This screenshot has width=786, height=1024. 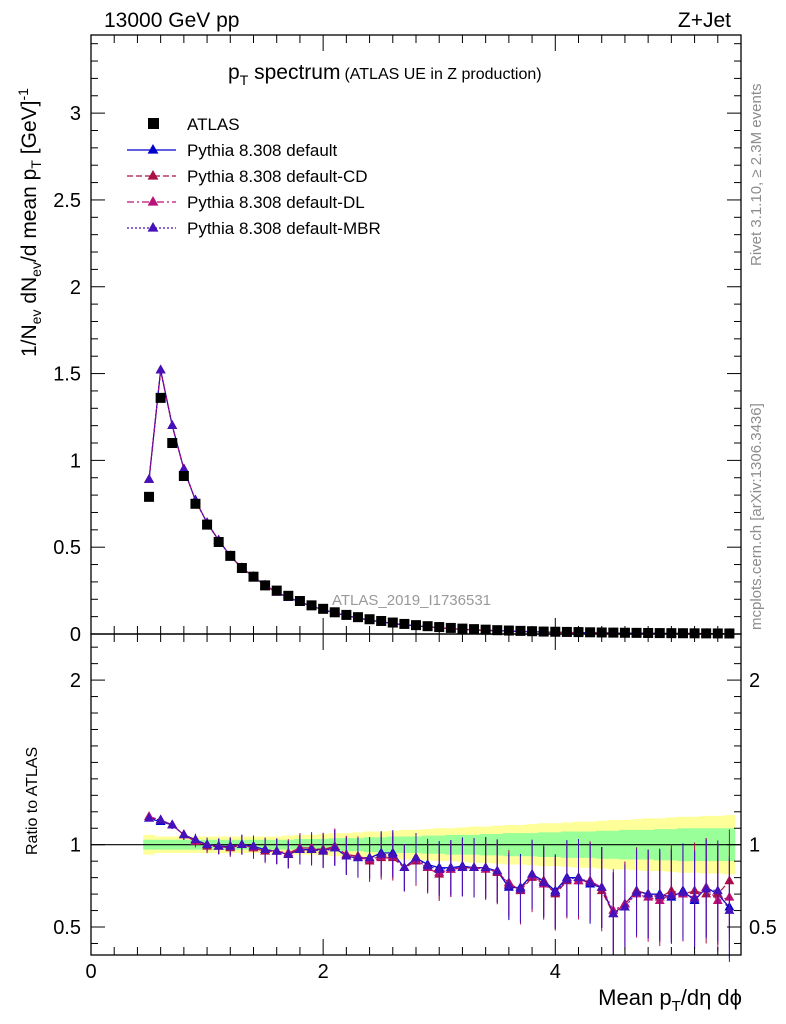 What do you see at coordinates (67, 928) in the screenshot?
I see `ratio-ytick-label: 0.5` at bounding box center [67, 928].